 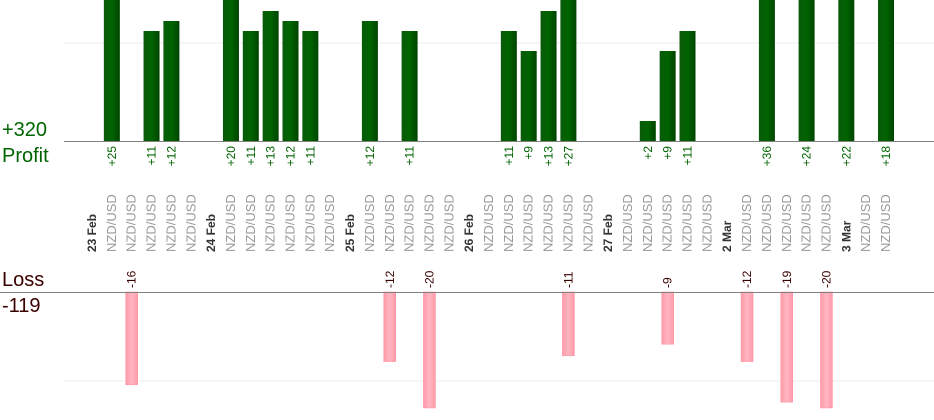 What do you see at coordinates (25, 130) in the screenshot?
I see `profit-total: +320` at bounding box center [25, 130].